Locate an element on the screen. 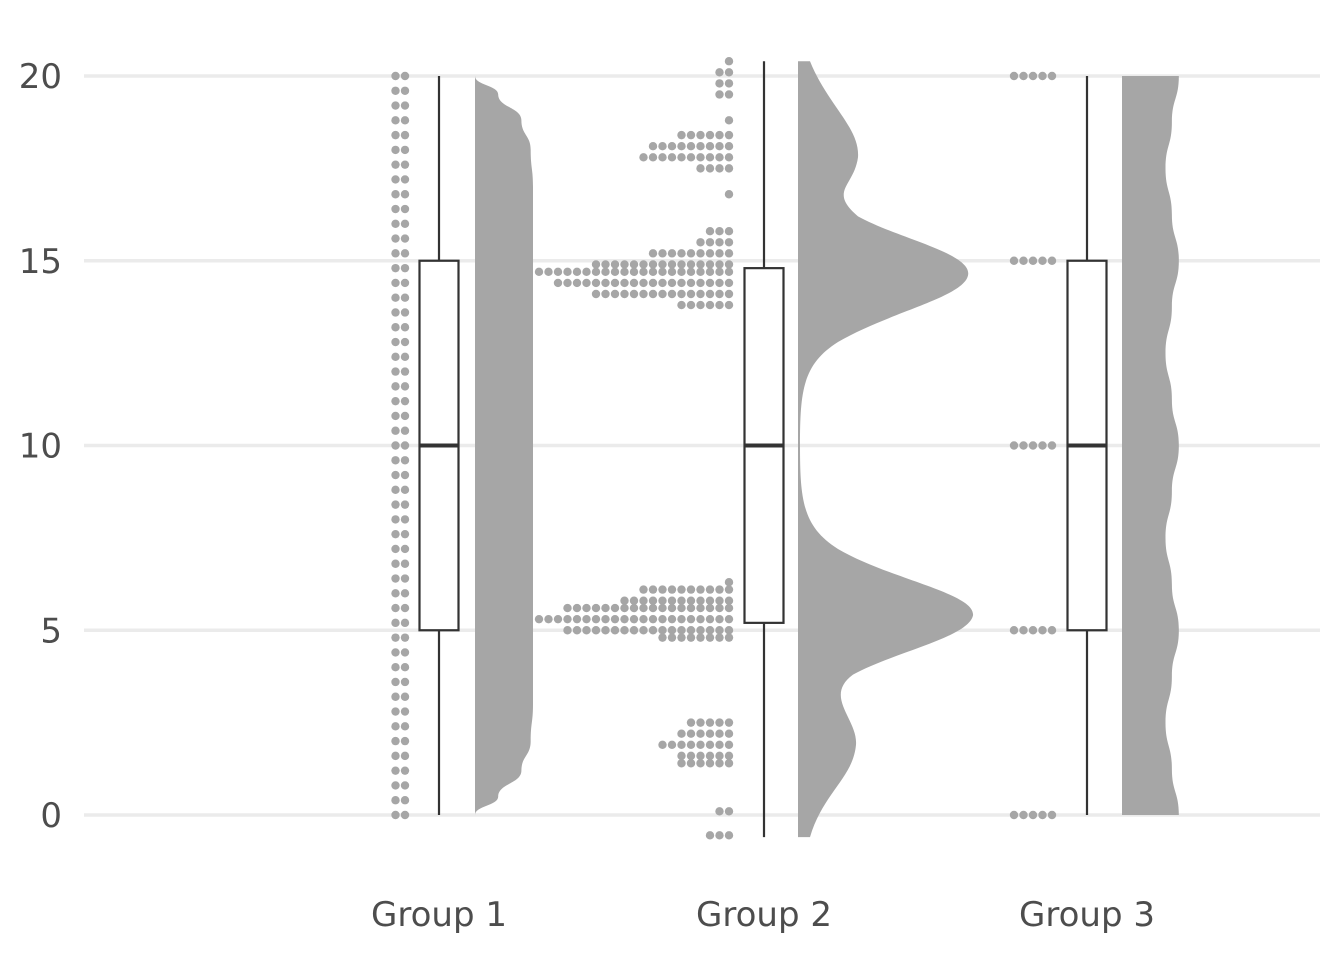 The width and height of the screenshot is (1344, 960). group-2-dots is located at coordinates (634, 448).